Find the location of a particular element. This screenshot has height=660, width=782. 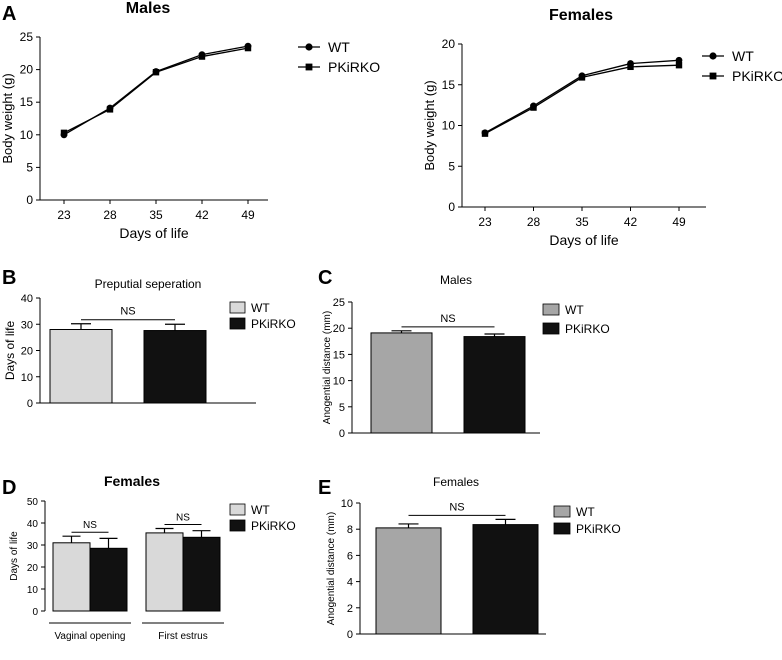

series-line-pkirko is located at coordinates (156, 90).